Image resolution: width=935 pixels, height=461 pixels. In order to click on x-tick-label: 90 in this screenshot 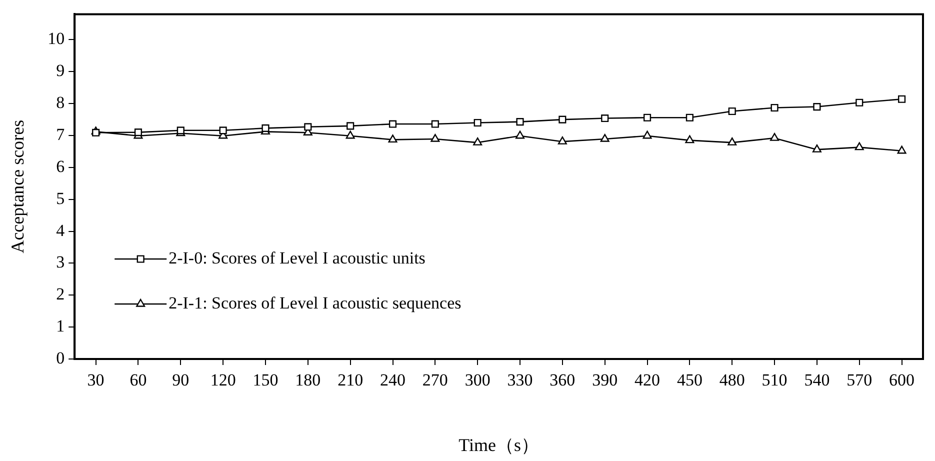, I will do `click(181, 380)`.